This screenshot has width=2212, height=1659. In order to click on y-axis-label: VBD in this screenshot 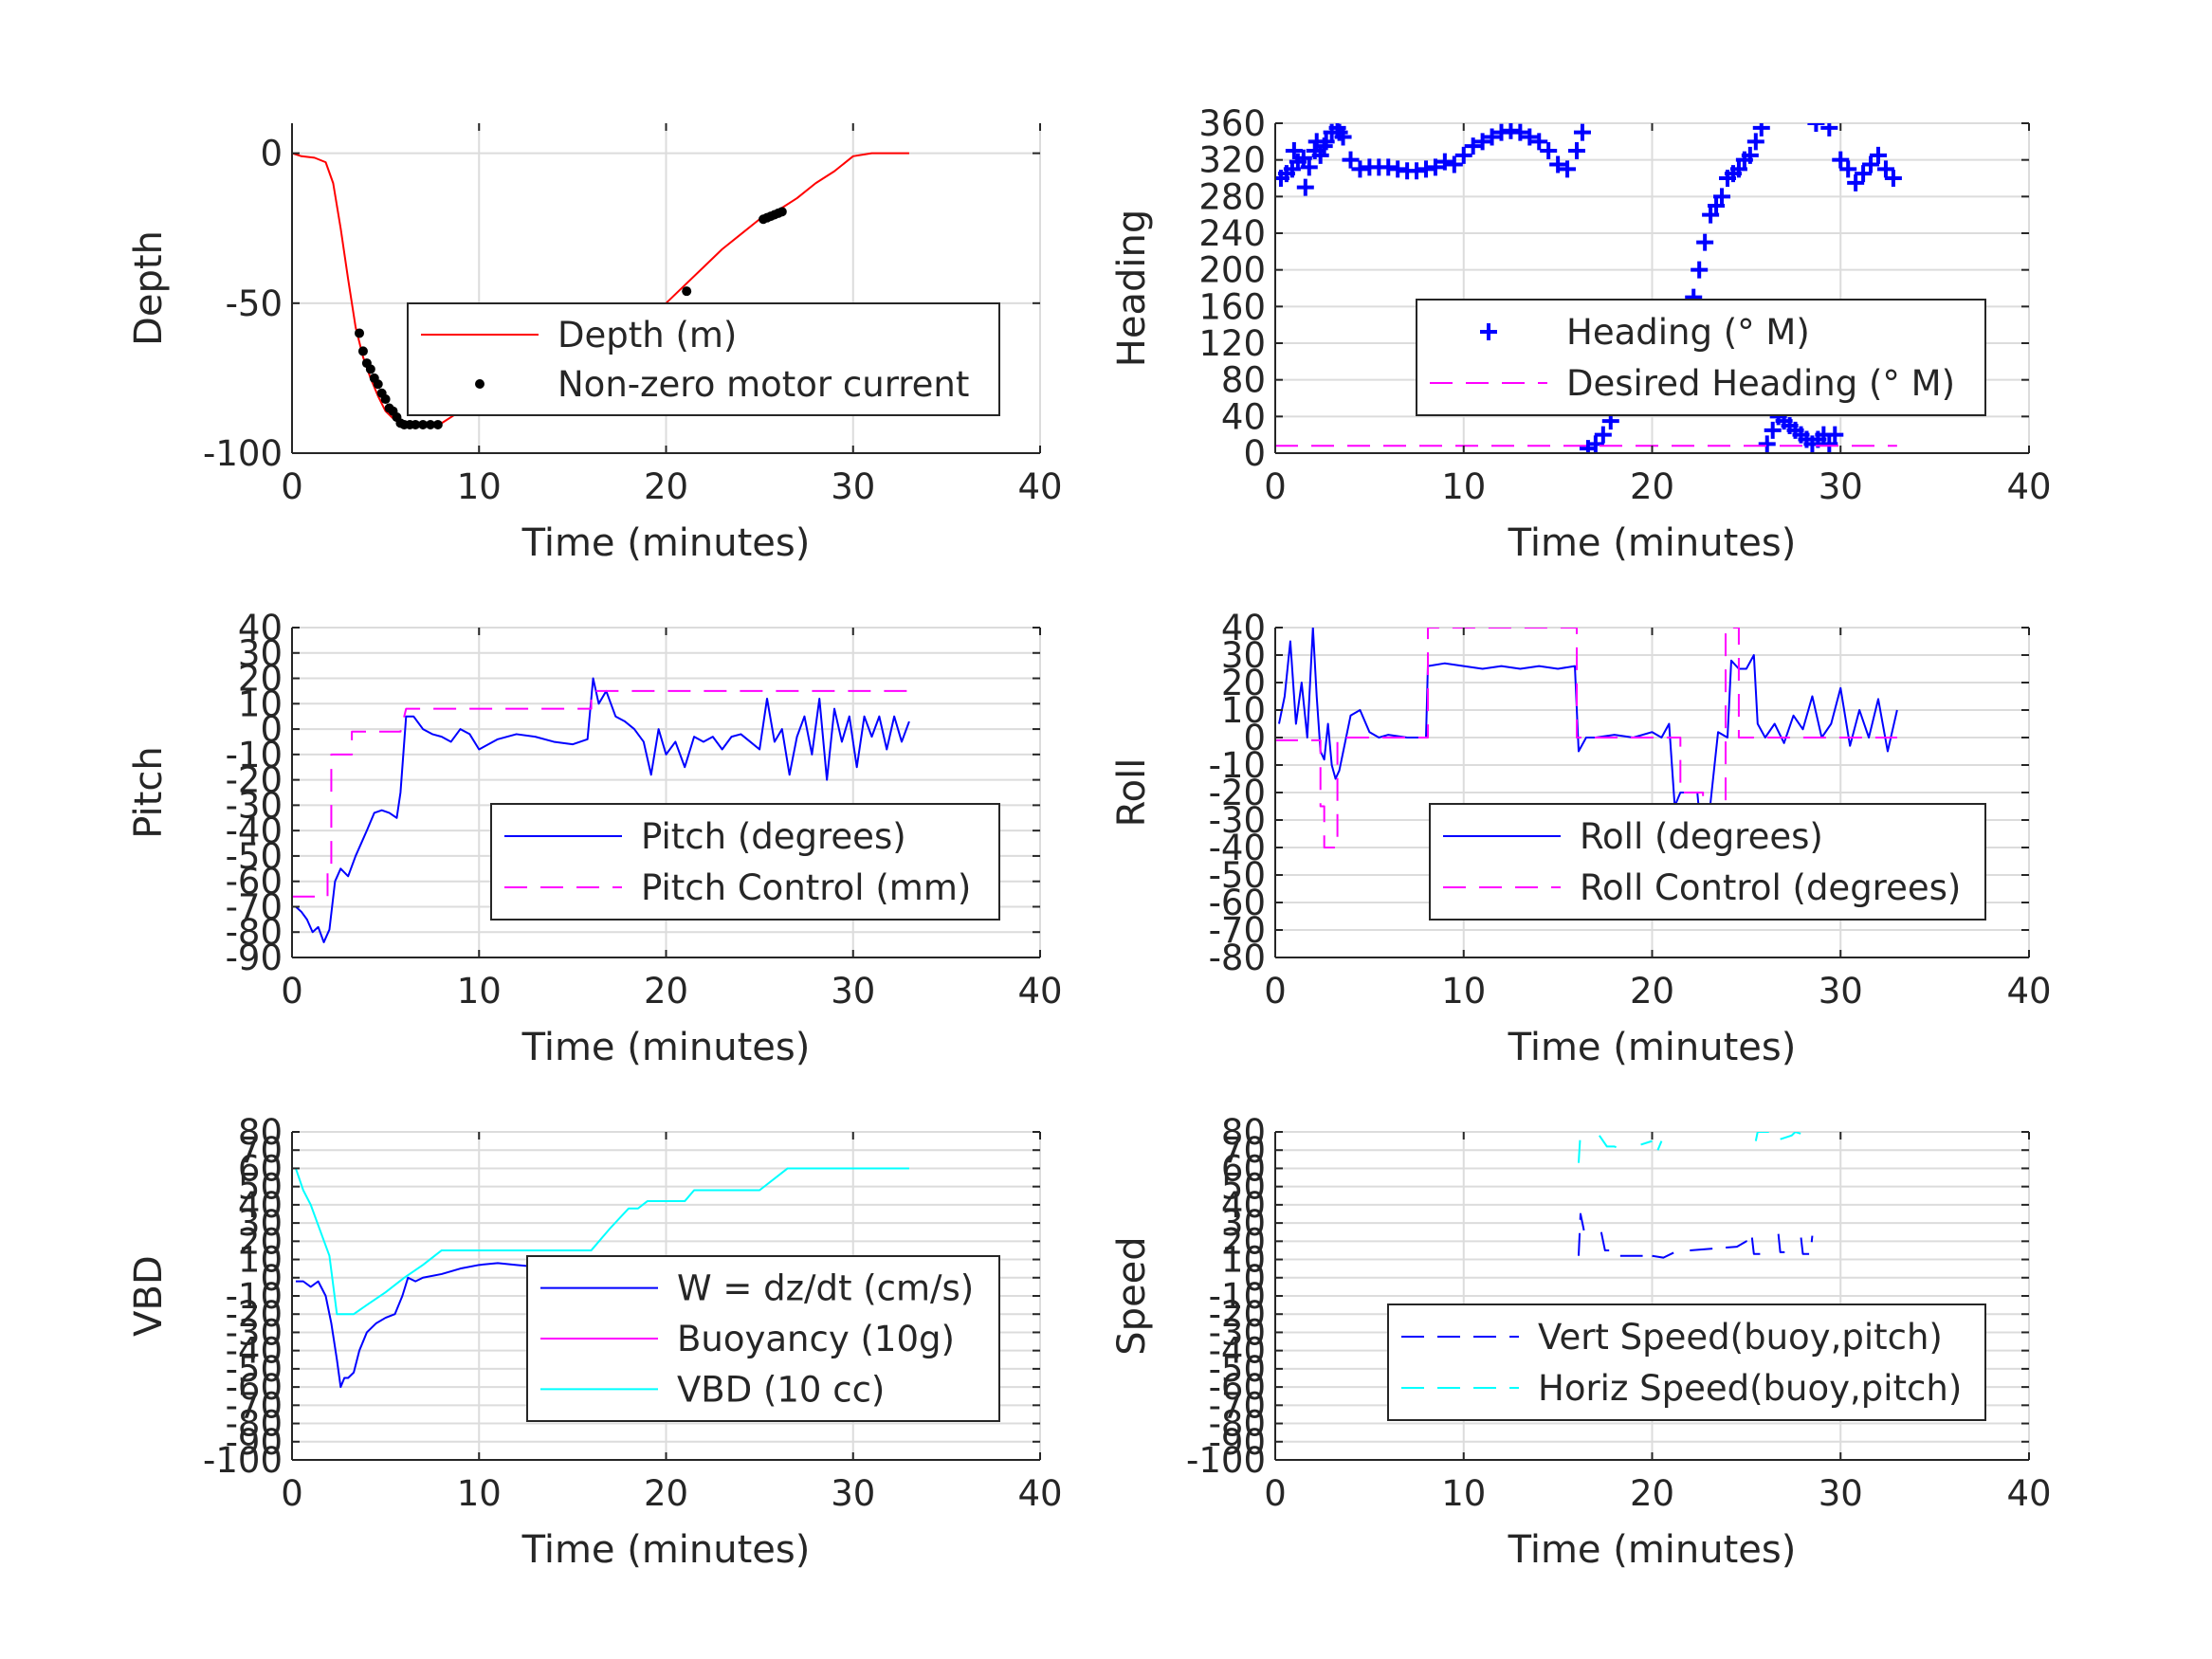, I will do `click(149, 1296)`.